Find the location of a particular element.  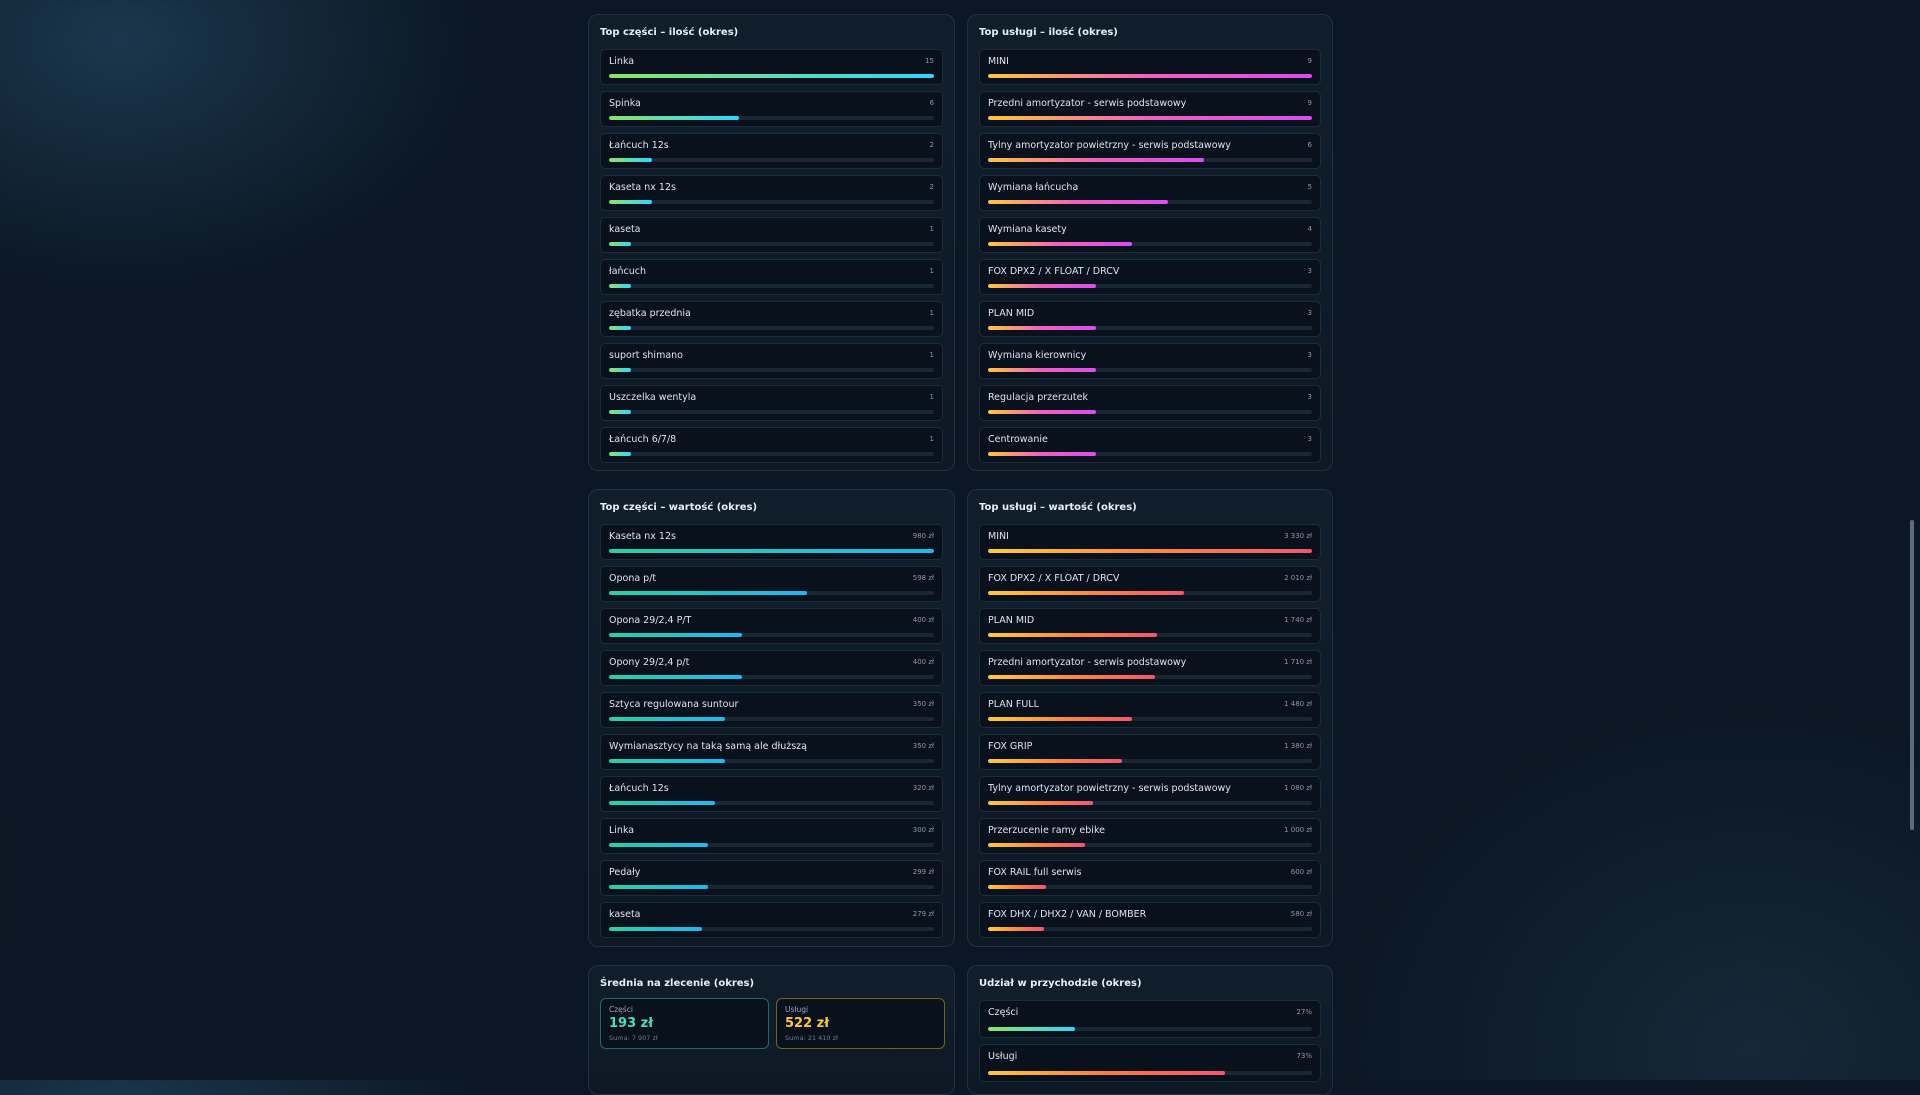

item-label: Pedały is located at coordinates (625, 872).